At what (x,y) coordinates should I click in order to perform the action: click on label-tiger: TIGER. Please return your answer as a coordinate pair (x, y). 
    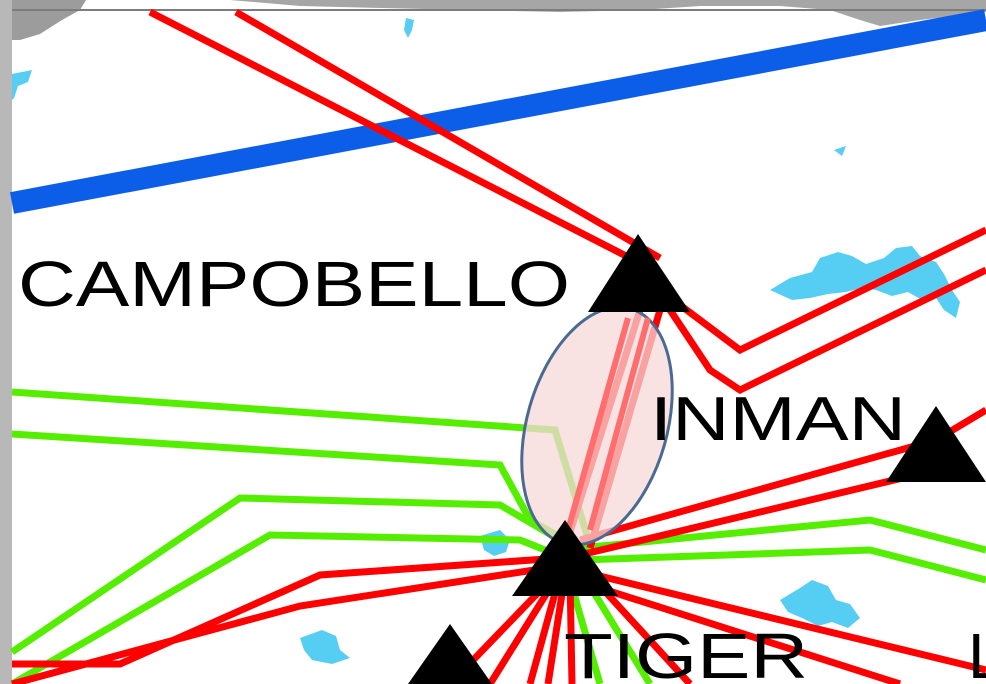
    Looking at the image, I should click on (686, 652).